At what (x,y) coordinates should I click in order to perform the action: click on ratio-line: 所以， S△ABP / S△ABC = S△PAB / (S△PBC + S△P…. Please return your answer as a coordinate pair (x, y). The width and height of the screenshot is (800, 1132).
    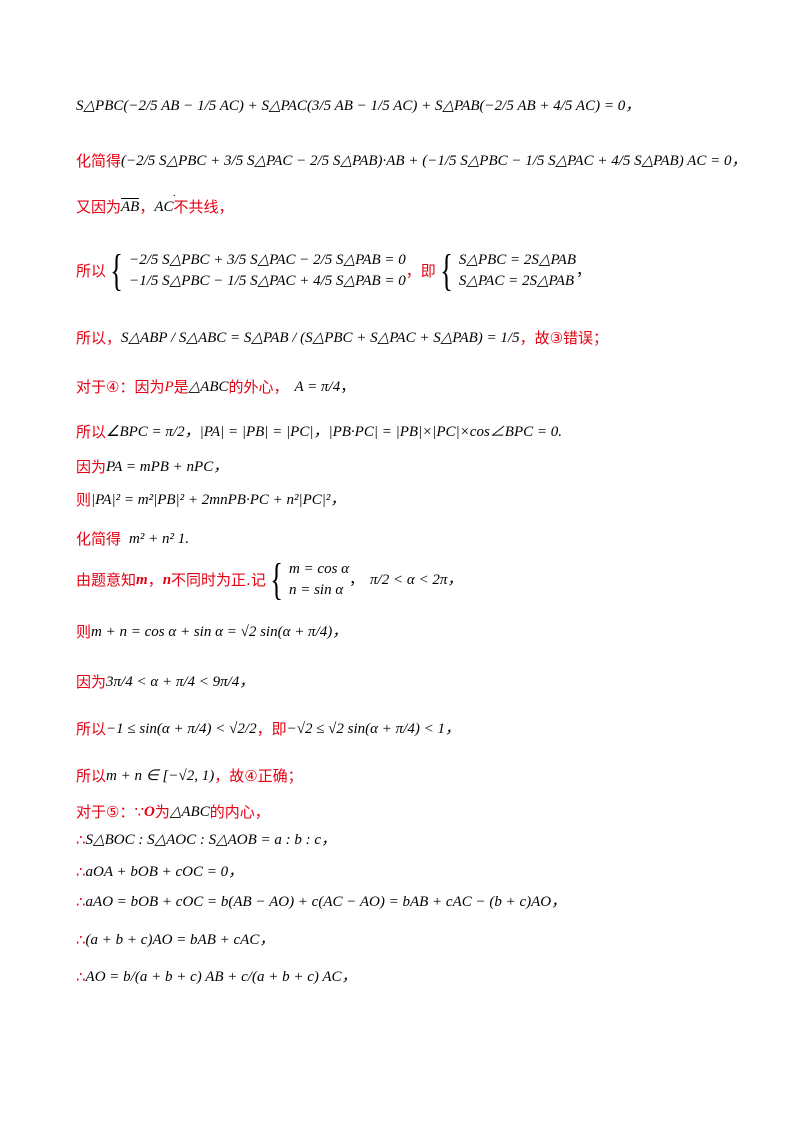
    Looking at the image, I should click on (342, 338).